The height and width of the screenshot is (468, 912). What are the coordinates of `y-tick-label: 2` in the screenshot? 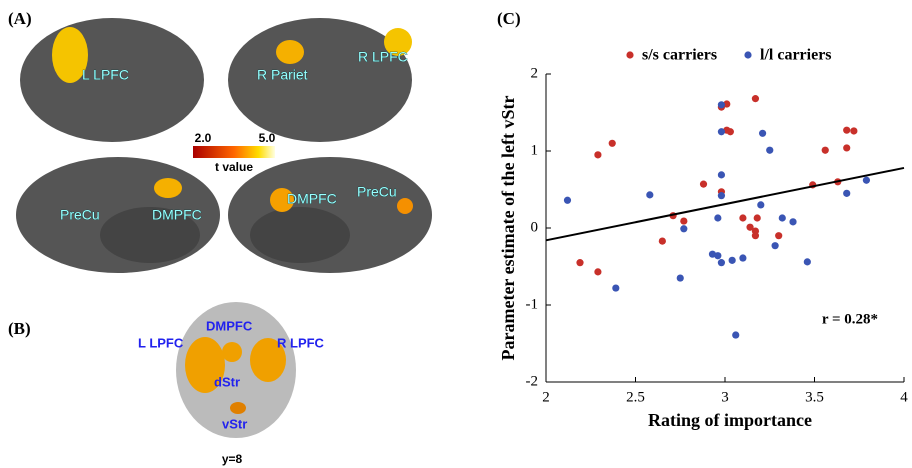 It's located at (535, 73).